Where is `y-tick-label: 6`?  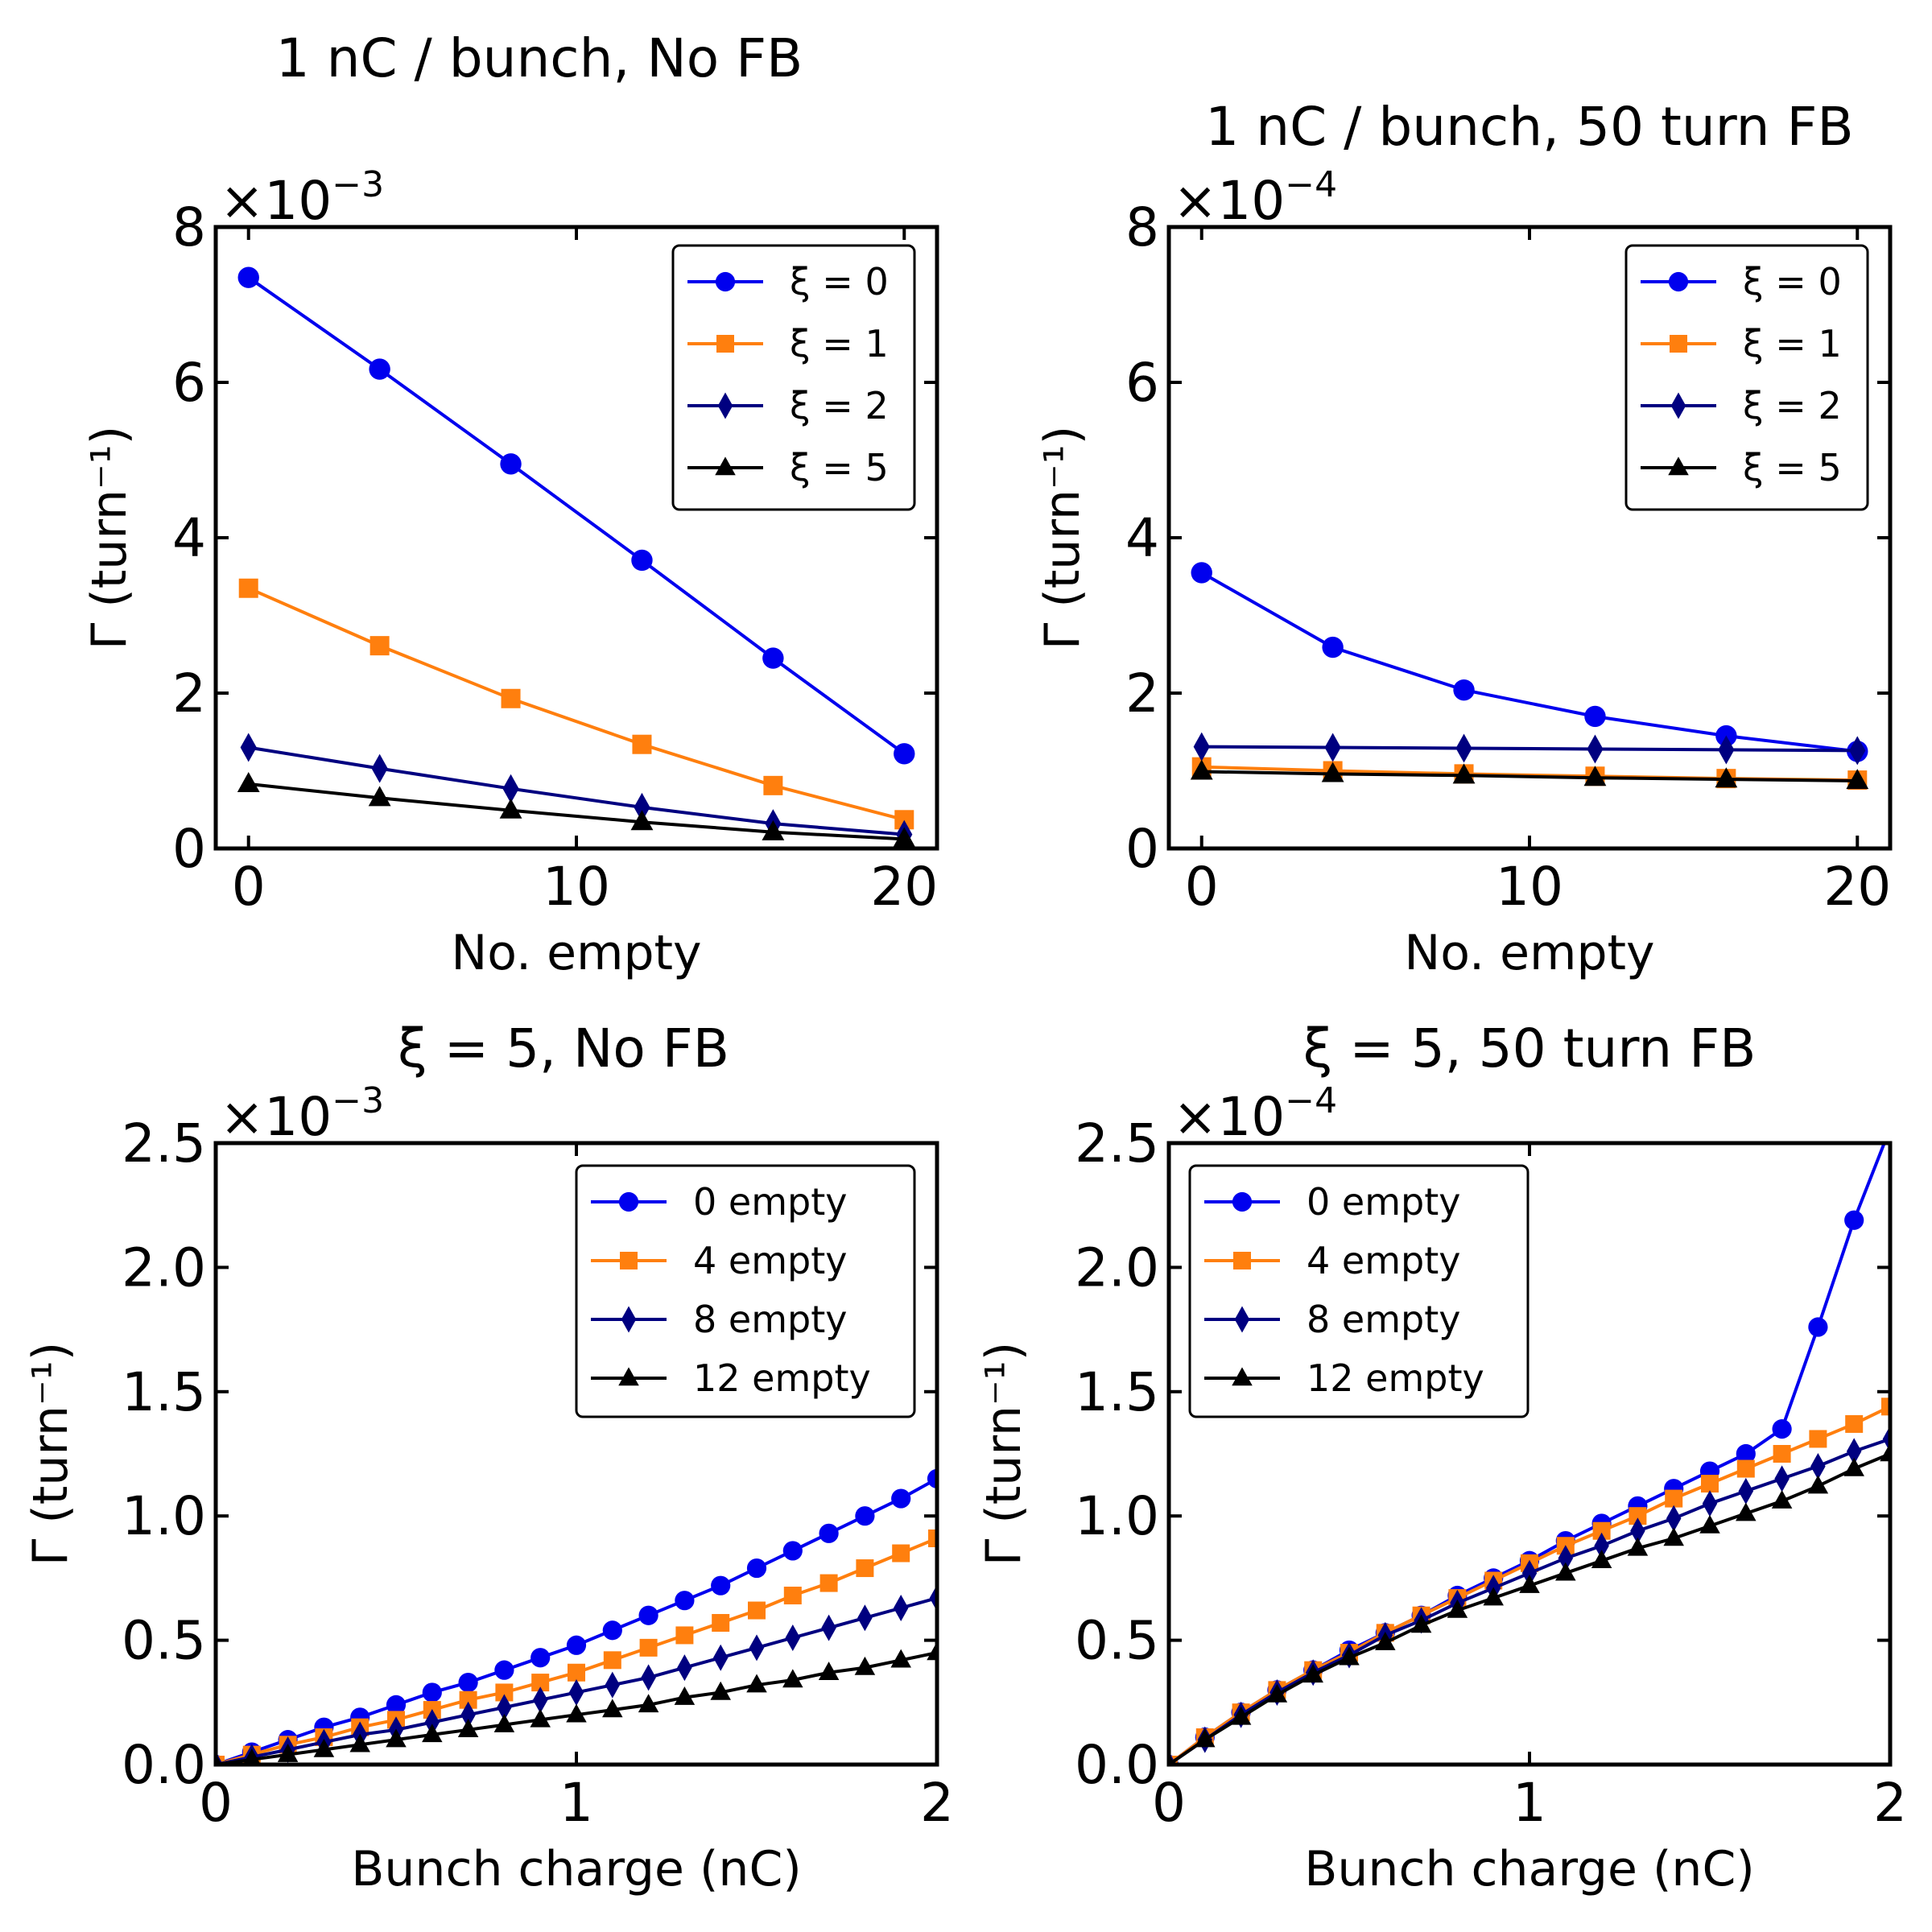
y-tick-label: 6 is located at coordinates (189, 383).